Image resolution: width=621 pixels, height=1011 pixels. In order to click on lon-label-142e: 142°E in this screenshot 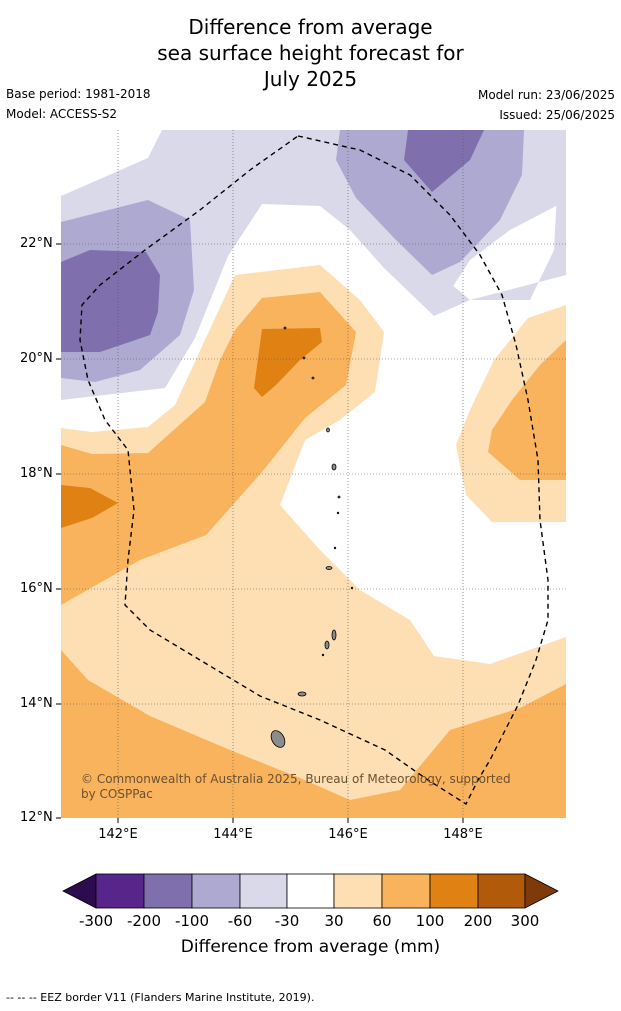, I will do `click(118, 834)`.